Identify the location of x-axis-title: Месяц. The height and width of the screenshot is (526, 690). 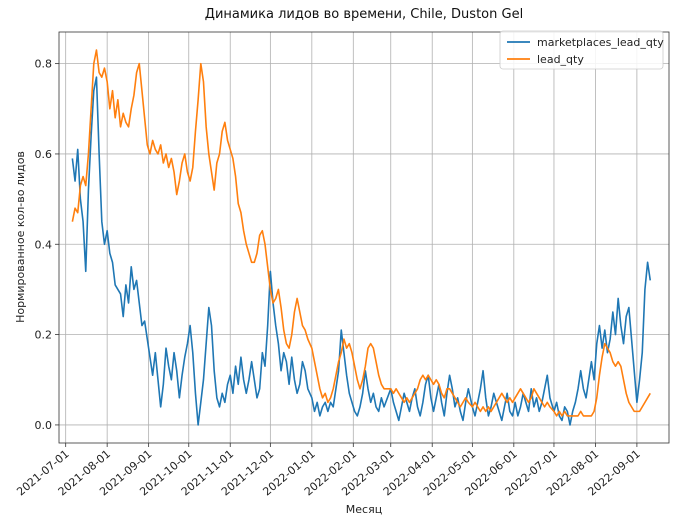
(364, 509).